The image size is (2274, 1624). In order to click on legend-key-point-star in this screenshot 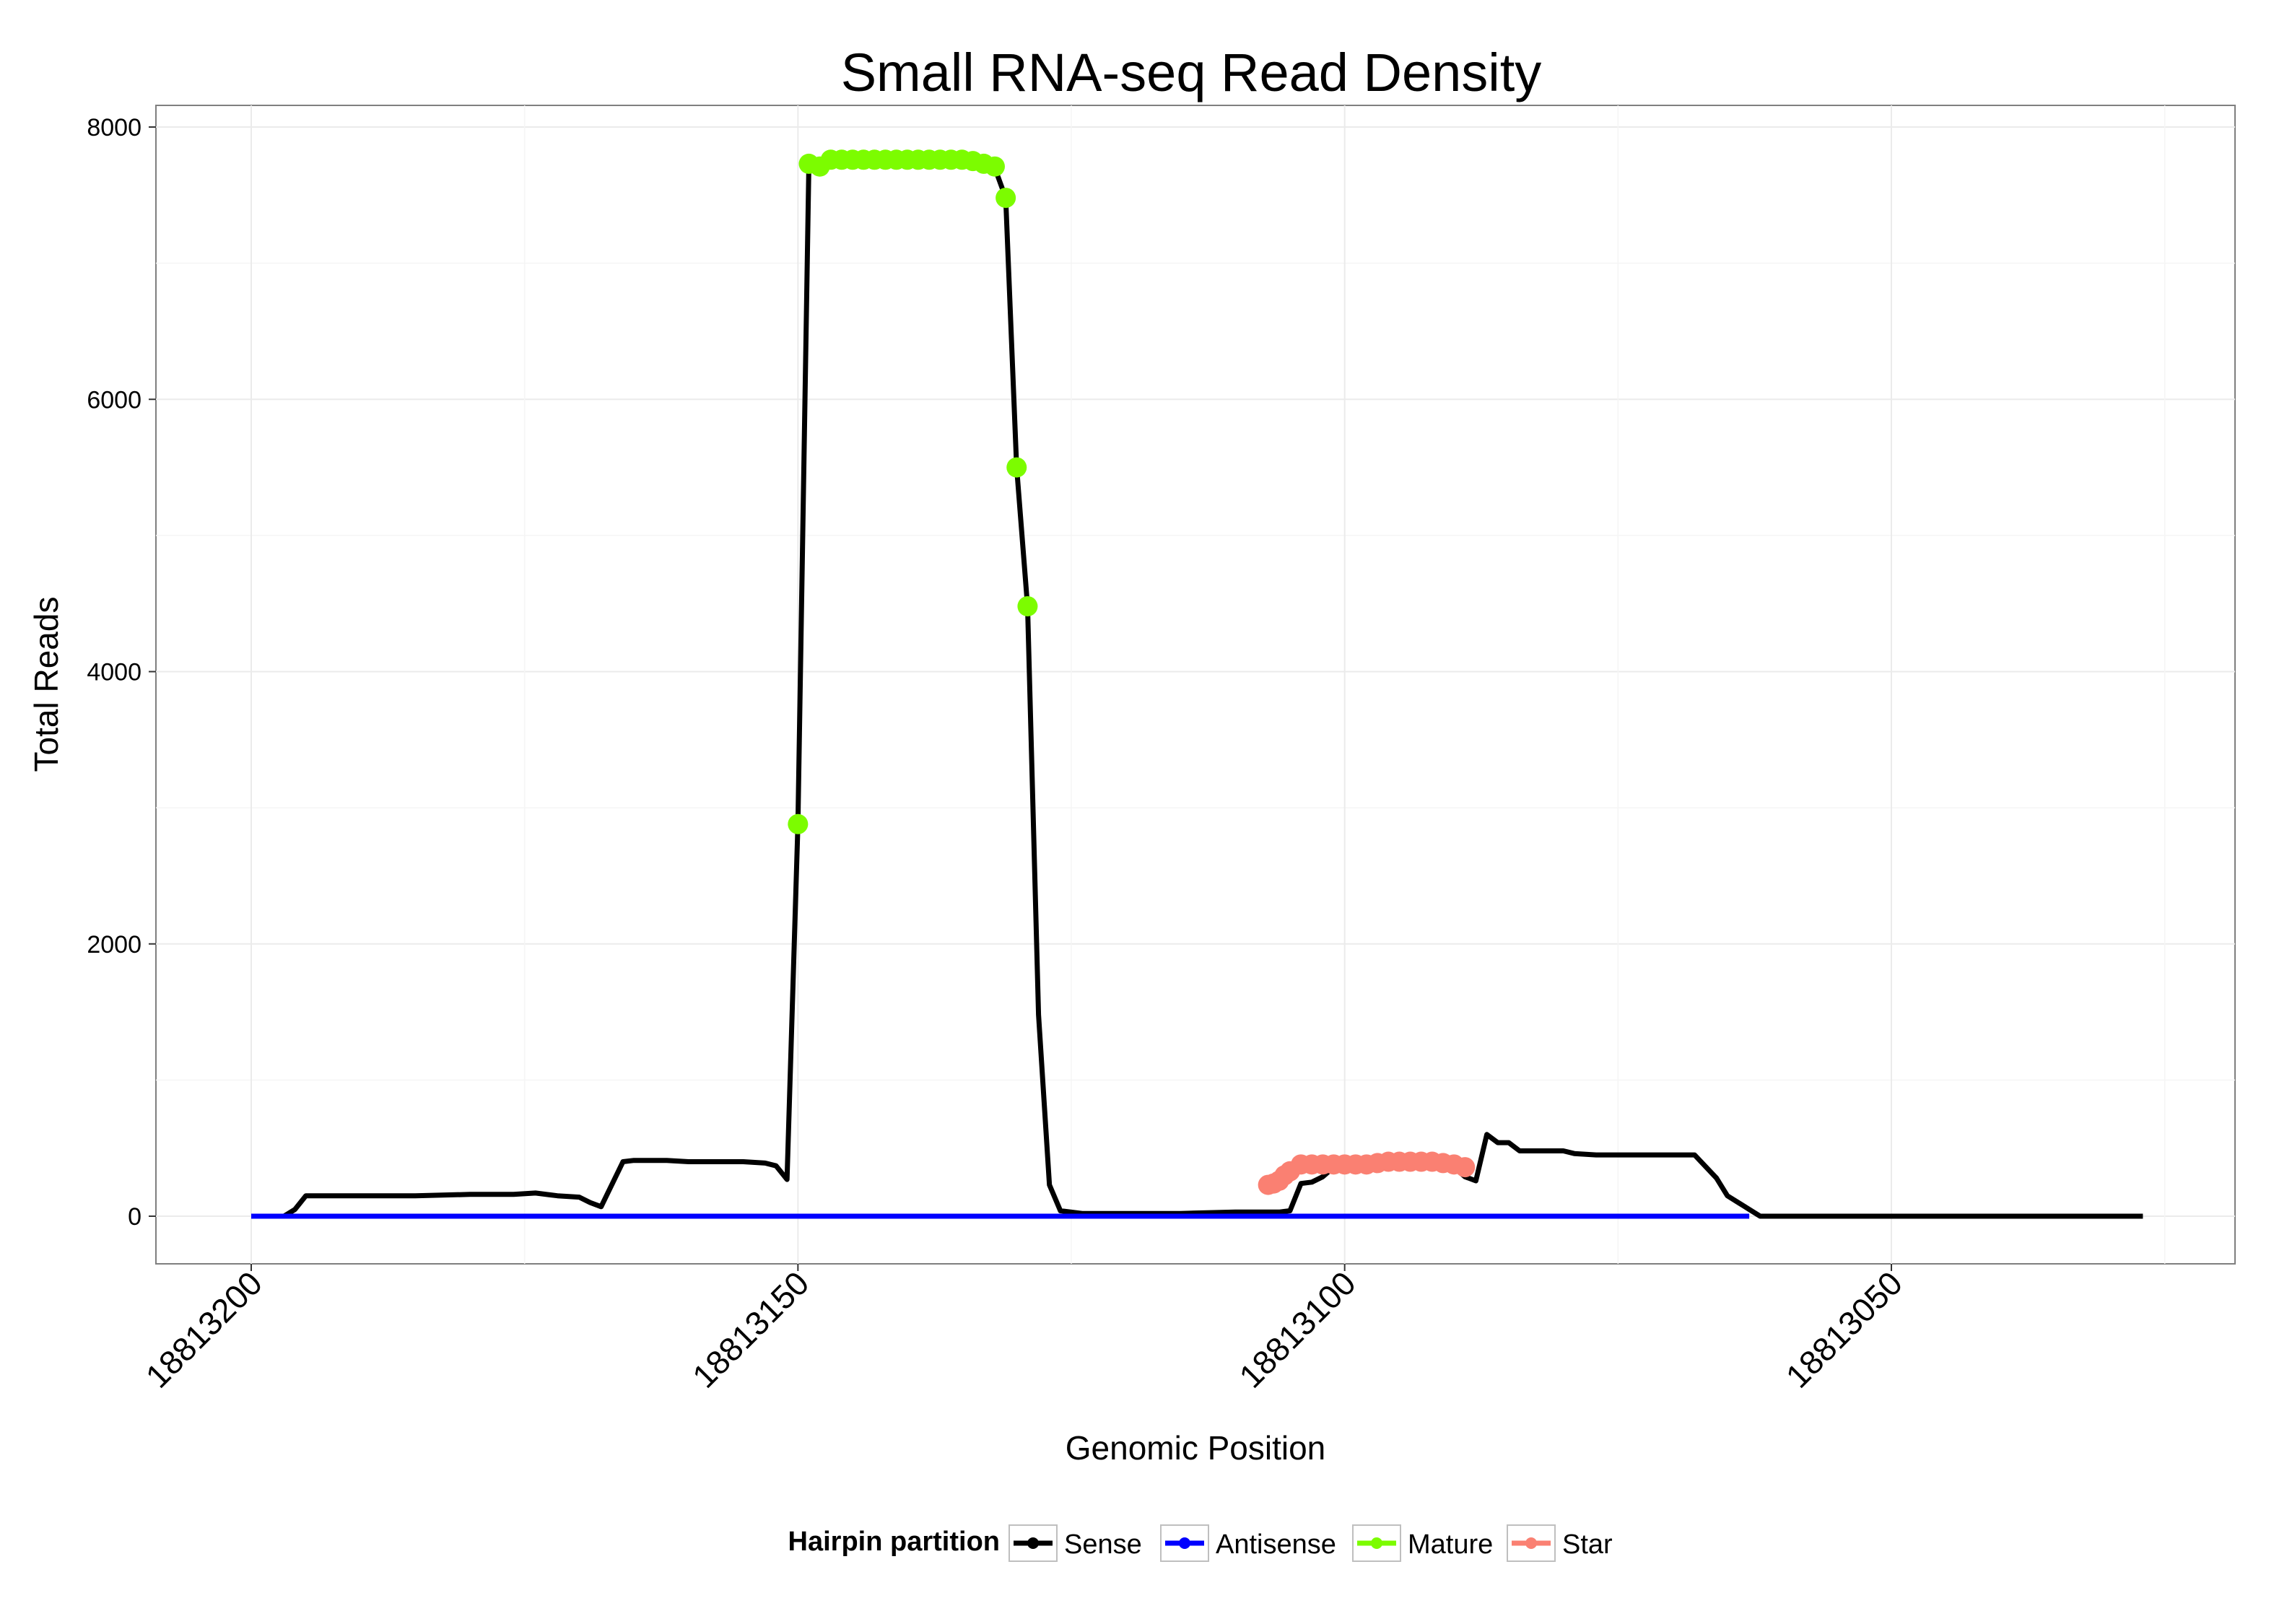, I will do `click(1531, 1543)`.